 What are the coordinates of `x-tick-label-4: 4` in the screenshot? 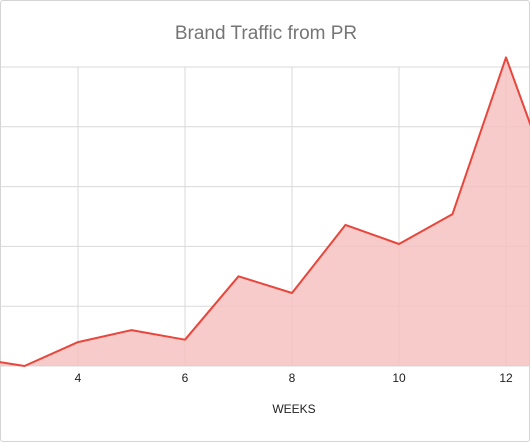 It's located at (78, 378).